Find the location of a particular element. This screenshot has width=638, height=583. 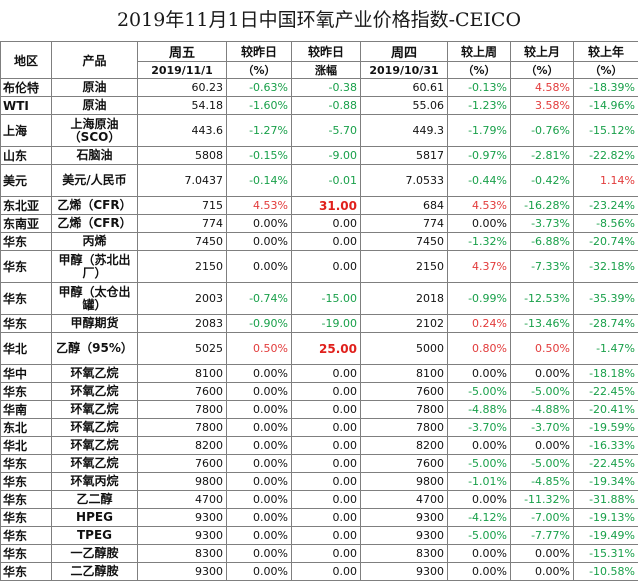

month-change-cell: -16.28% is located at coordinates (542, 205).